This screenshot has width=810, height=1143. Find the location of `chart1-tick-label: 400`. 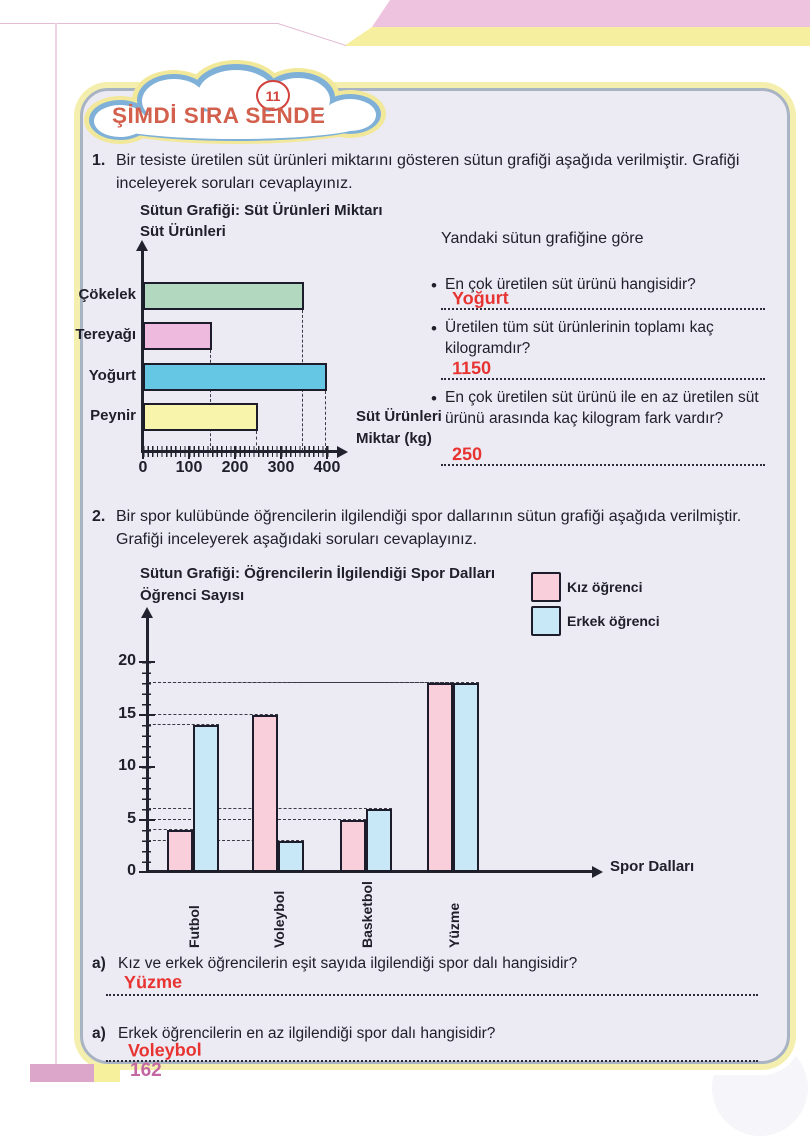

chart1-tick-label: 400 is located at coordinates (327, 467).